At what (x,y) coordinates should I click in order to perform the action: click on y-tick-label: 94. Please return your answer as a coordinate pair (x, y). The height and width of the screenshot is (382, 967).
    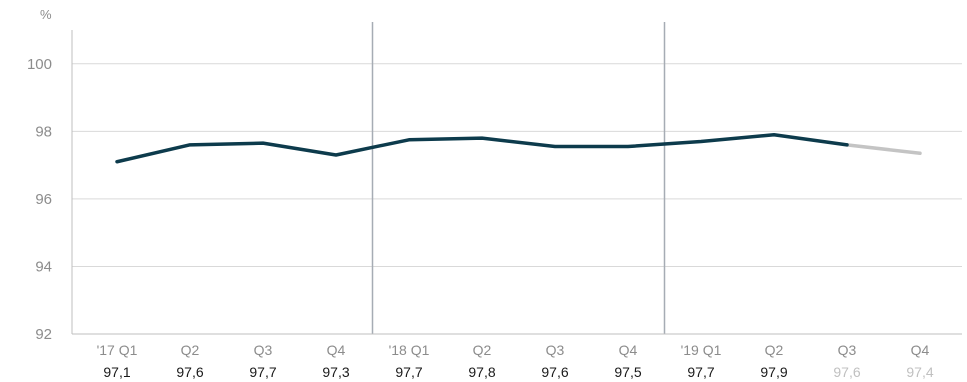
    Looking at the image, I should click on (43, 266).